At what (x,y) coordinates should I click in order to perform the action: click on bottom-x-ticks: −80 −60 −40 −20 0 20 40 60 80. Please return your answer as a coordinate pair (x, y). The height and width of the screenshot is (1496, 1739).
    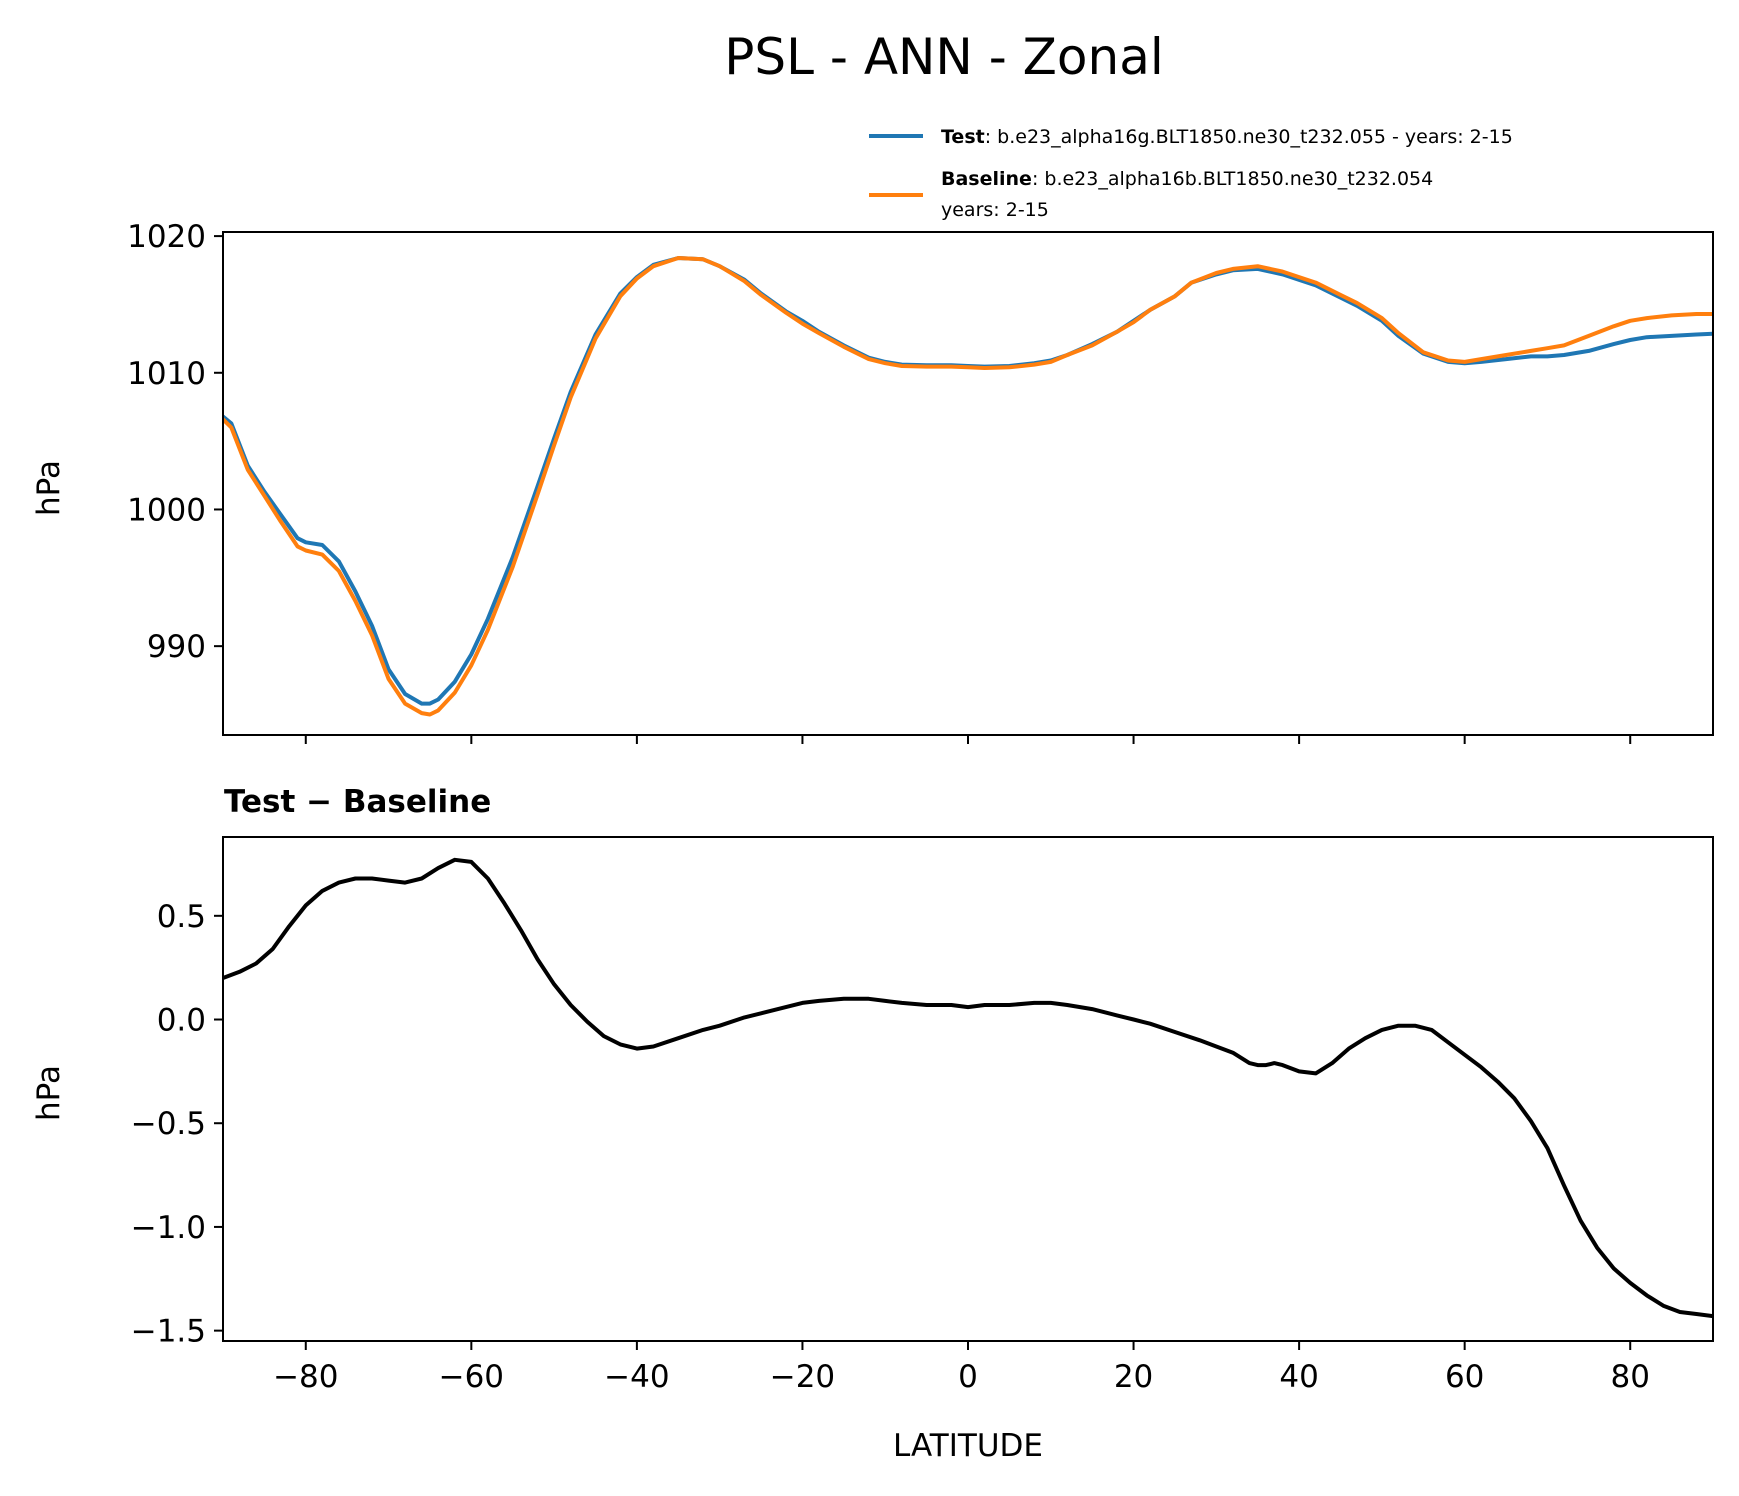
    Looking at the image, I should click on (961, 1368).